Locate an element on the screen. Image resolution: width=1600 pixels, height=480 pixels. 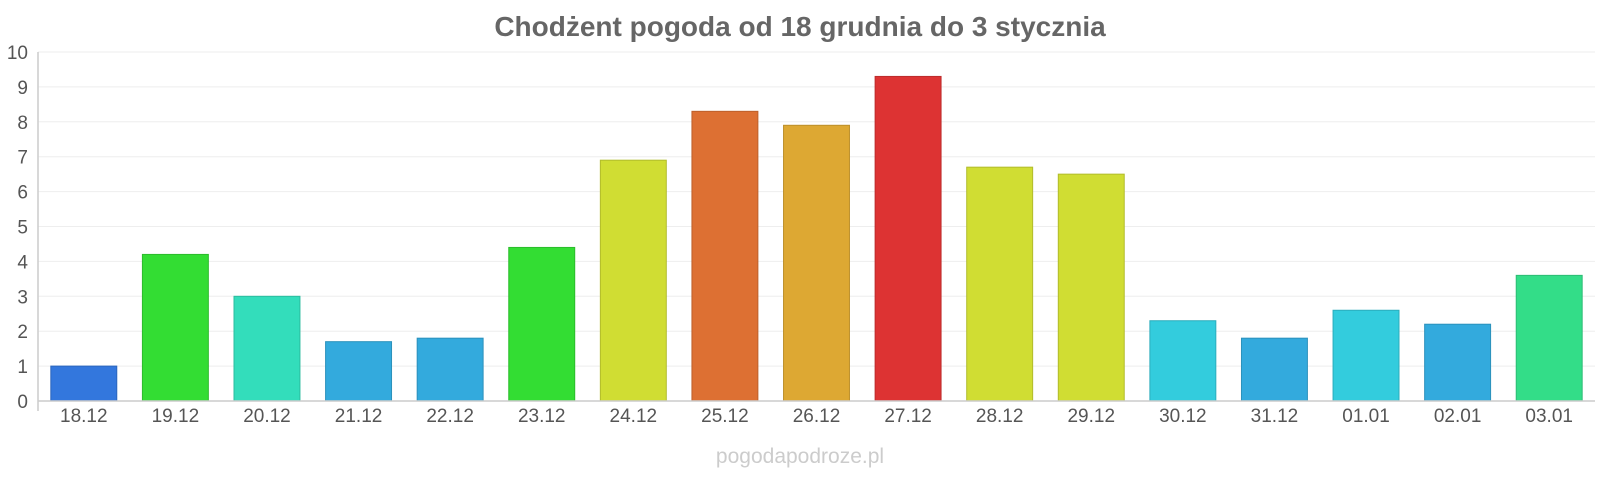
bar-25.12 is located at coordinates (725, 256).